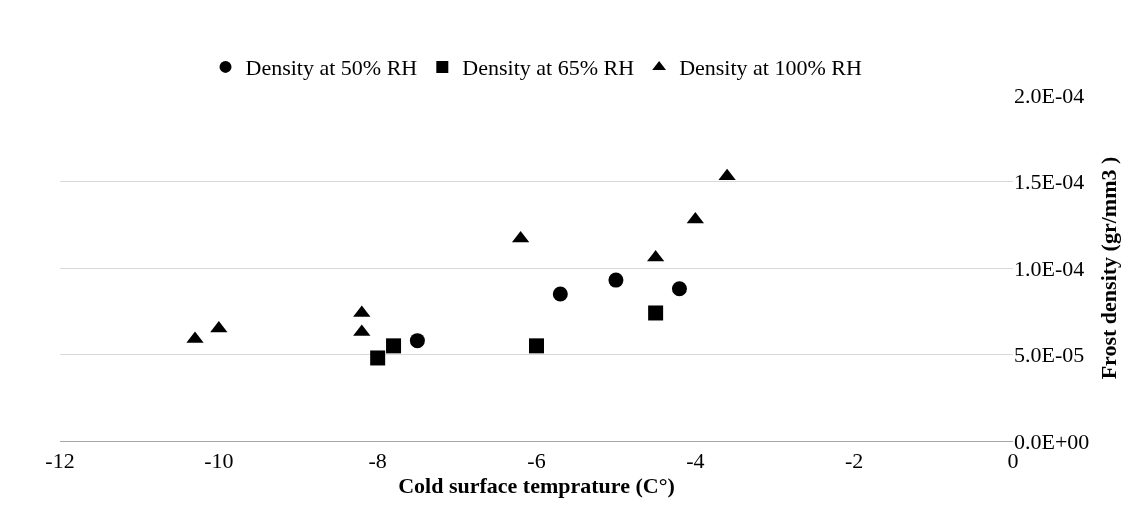 Image resolution: width=1129 pixels, height=526 pixels. Describe the element at coordinates (1049, 268) in the screenshot. I see `y-tick-label: 1.0E-04` at that location.